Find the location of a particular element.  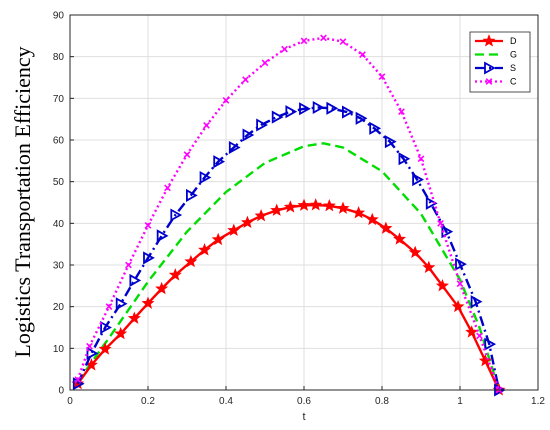

y-tick-label: 10 is located at coordinates (59, 349).